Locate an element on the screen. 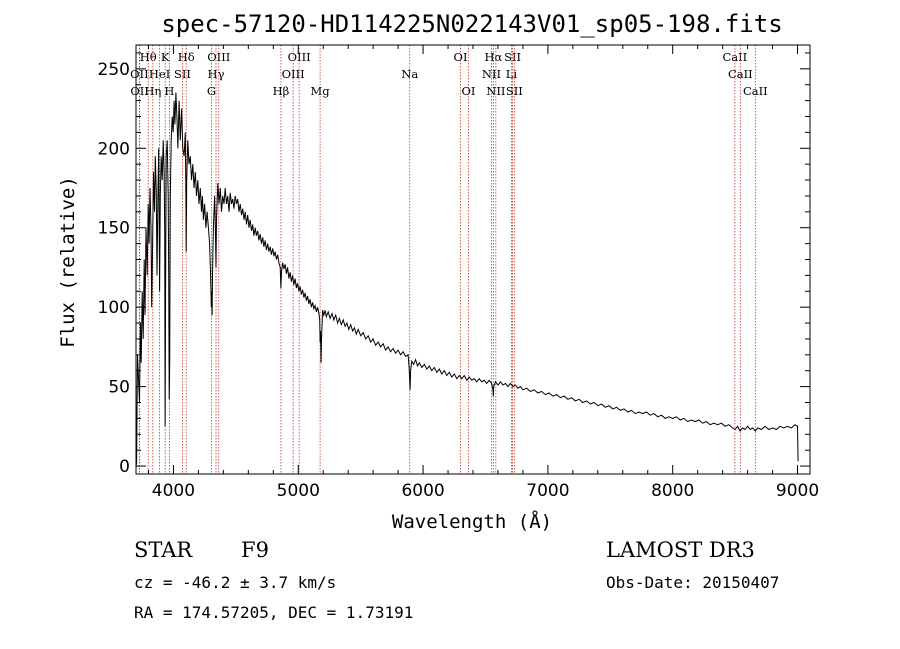  y-tick-label: 100 is located at coordinates (114, 308).